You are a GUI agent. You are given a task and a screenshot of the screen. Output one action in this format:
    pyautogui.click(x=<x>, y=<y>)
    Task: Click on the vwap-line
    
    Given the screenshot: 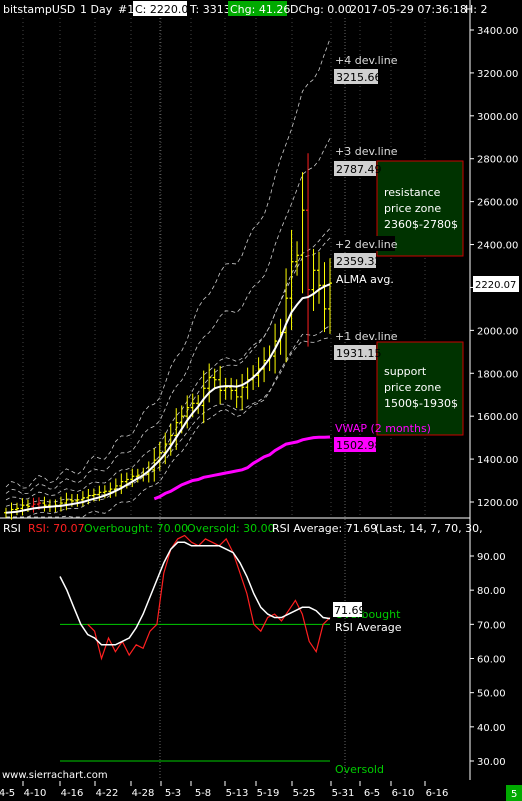 What is the action you would take?
    pyautogui.click(x=242, y=468)
    